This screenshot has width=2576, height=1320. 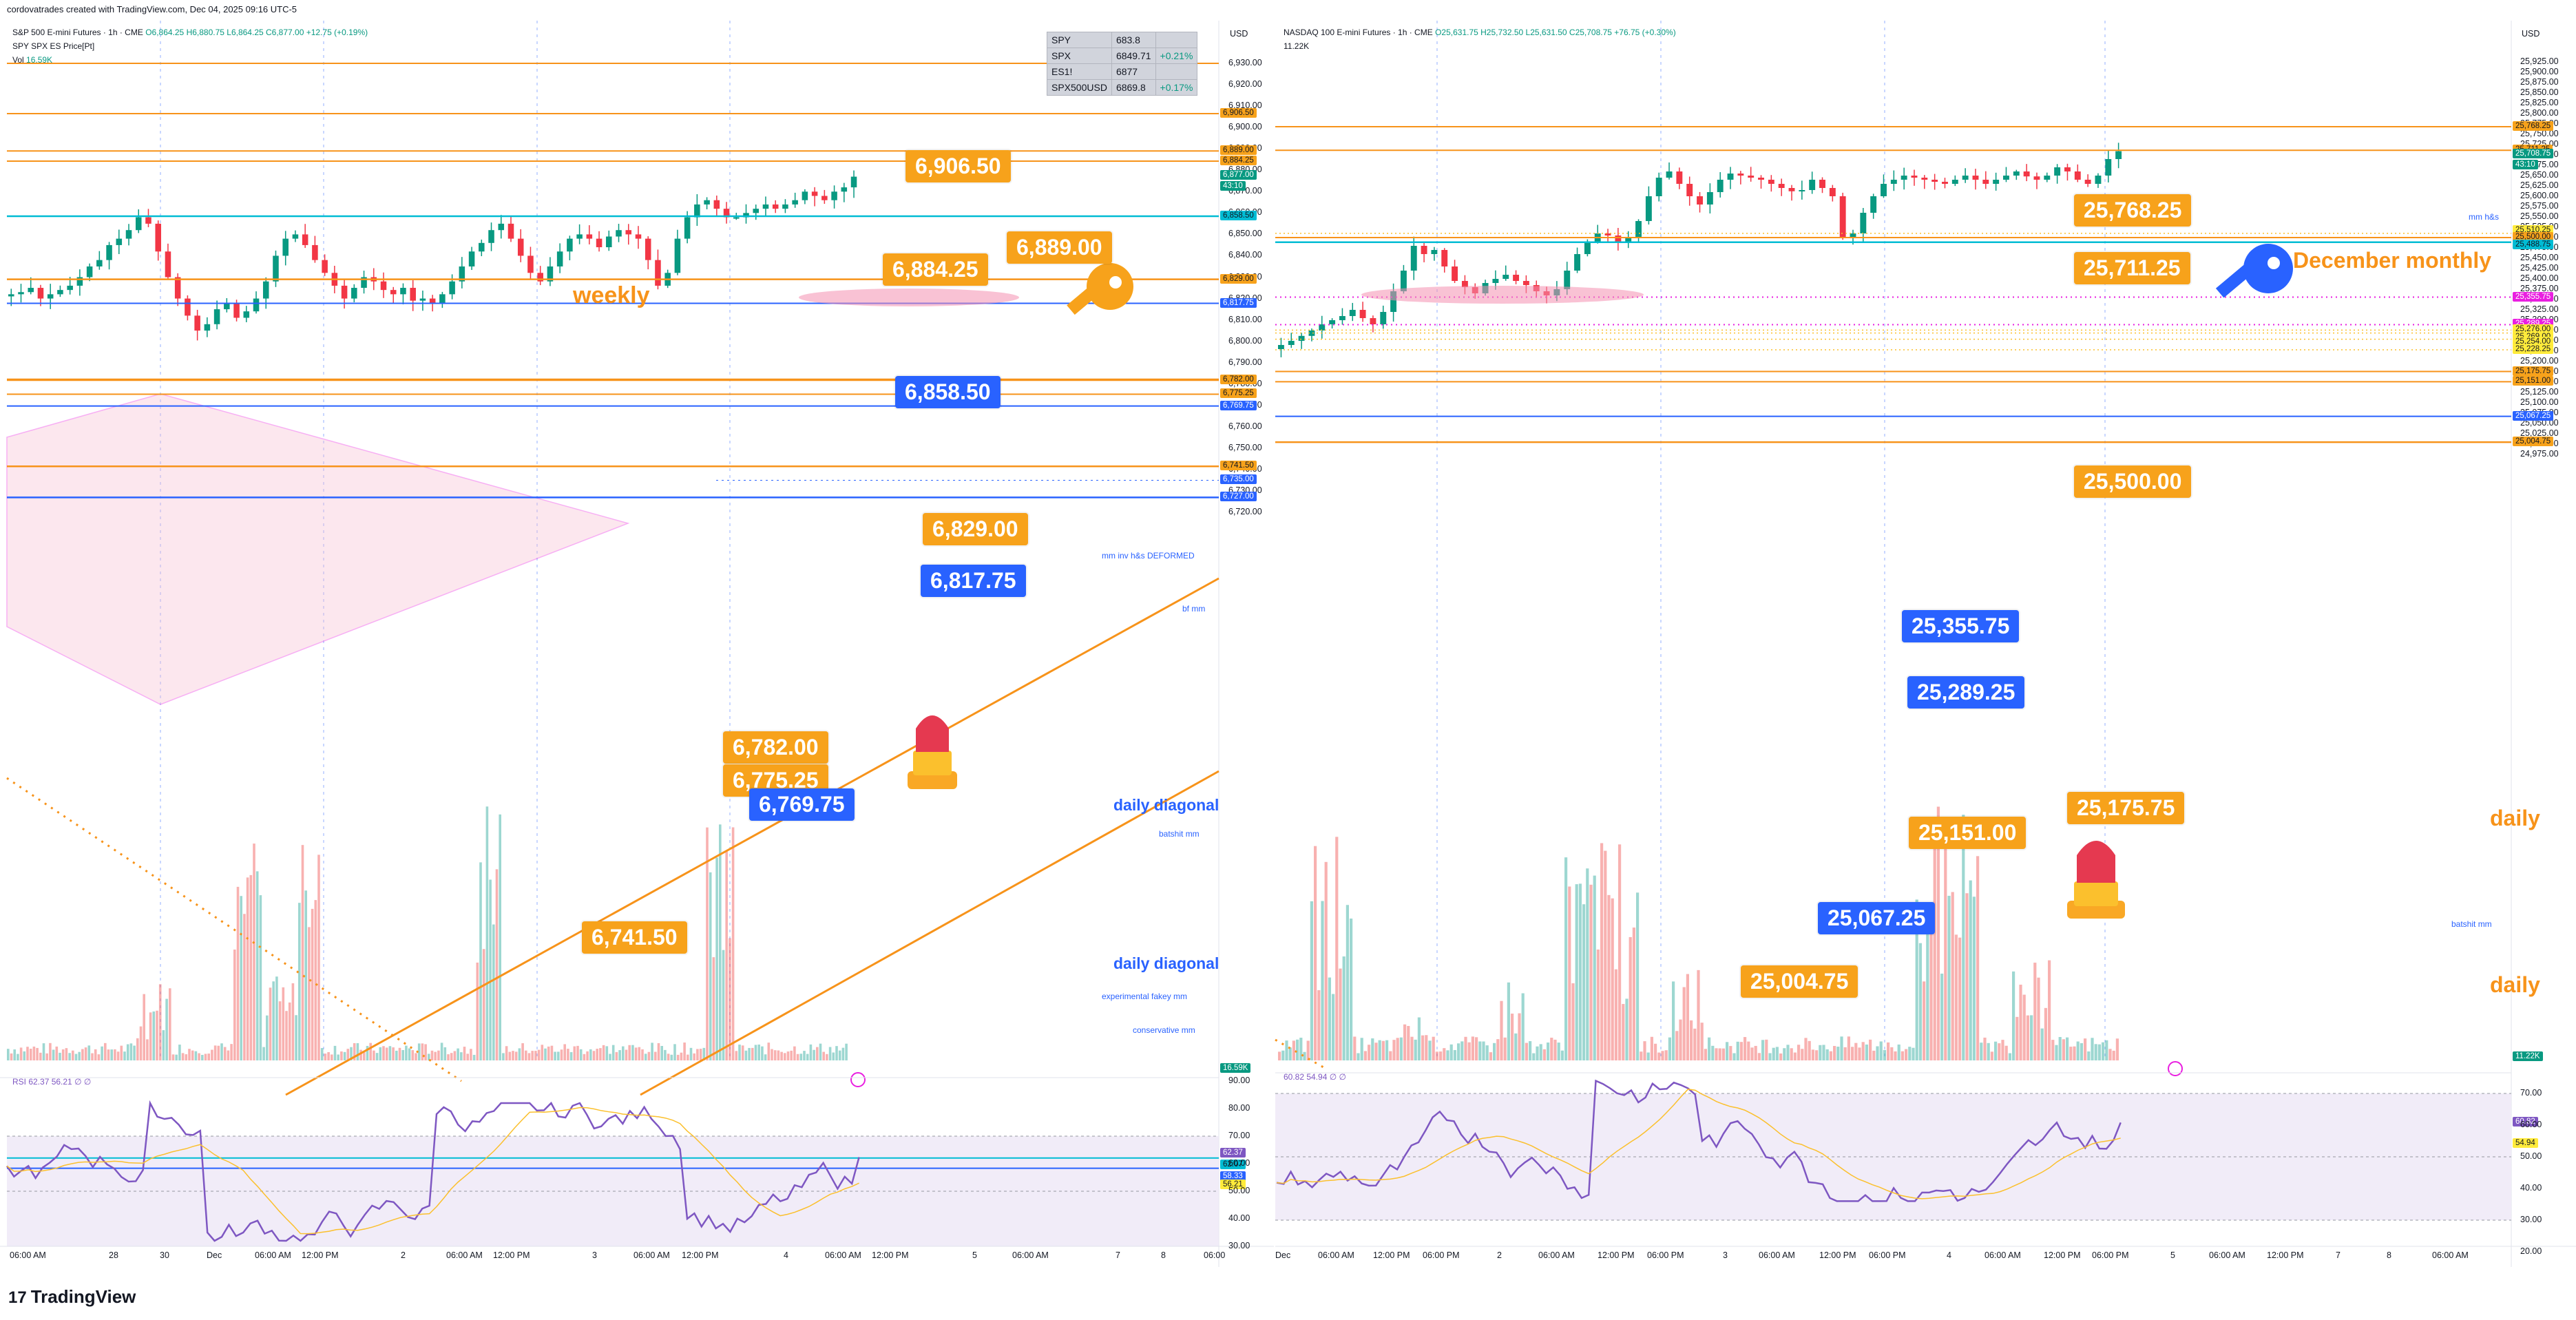 I want to click on price-tag: 25,254.00, so click(x=2533, y=341).